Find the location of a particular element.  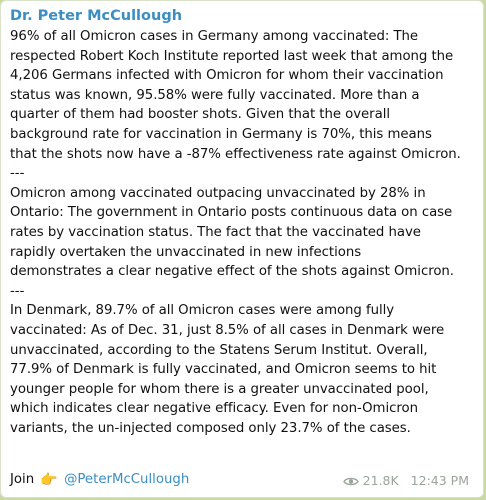

eye-icon is located at coordinates (350, 481).